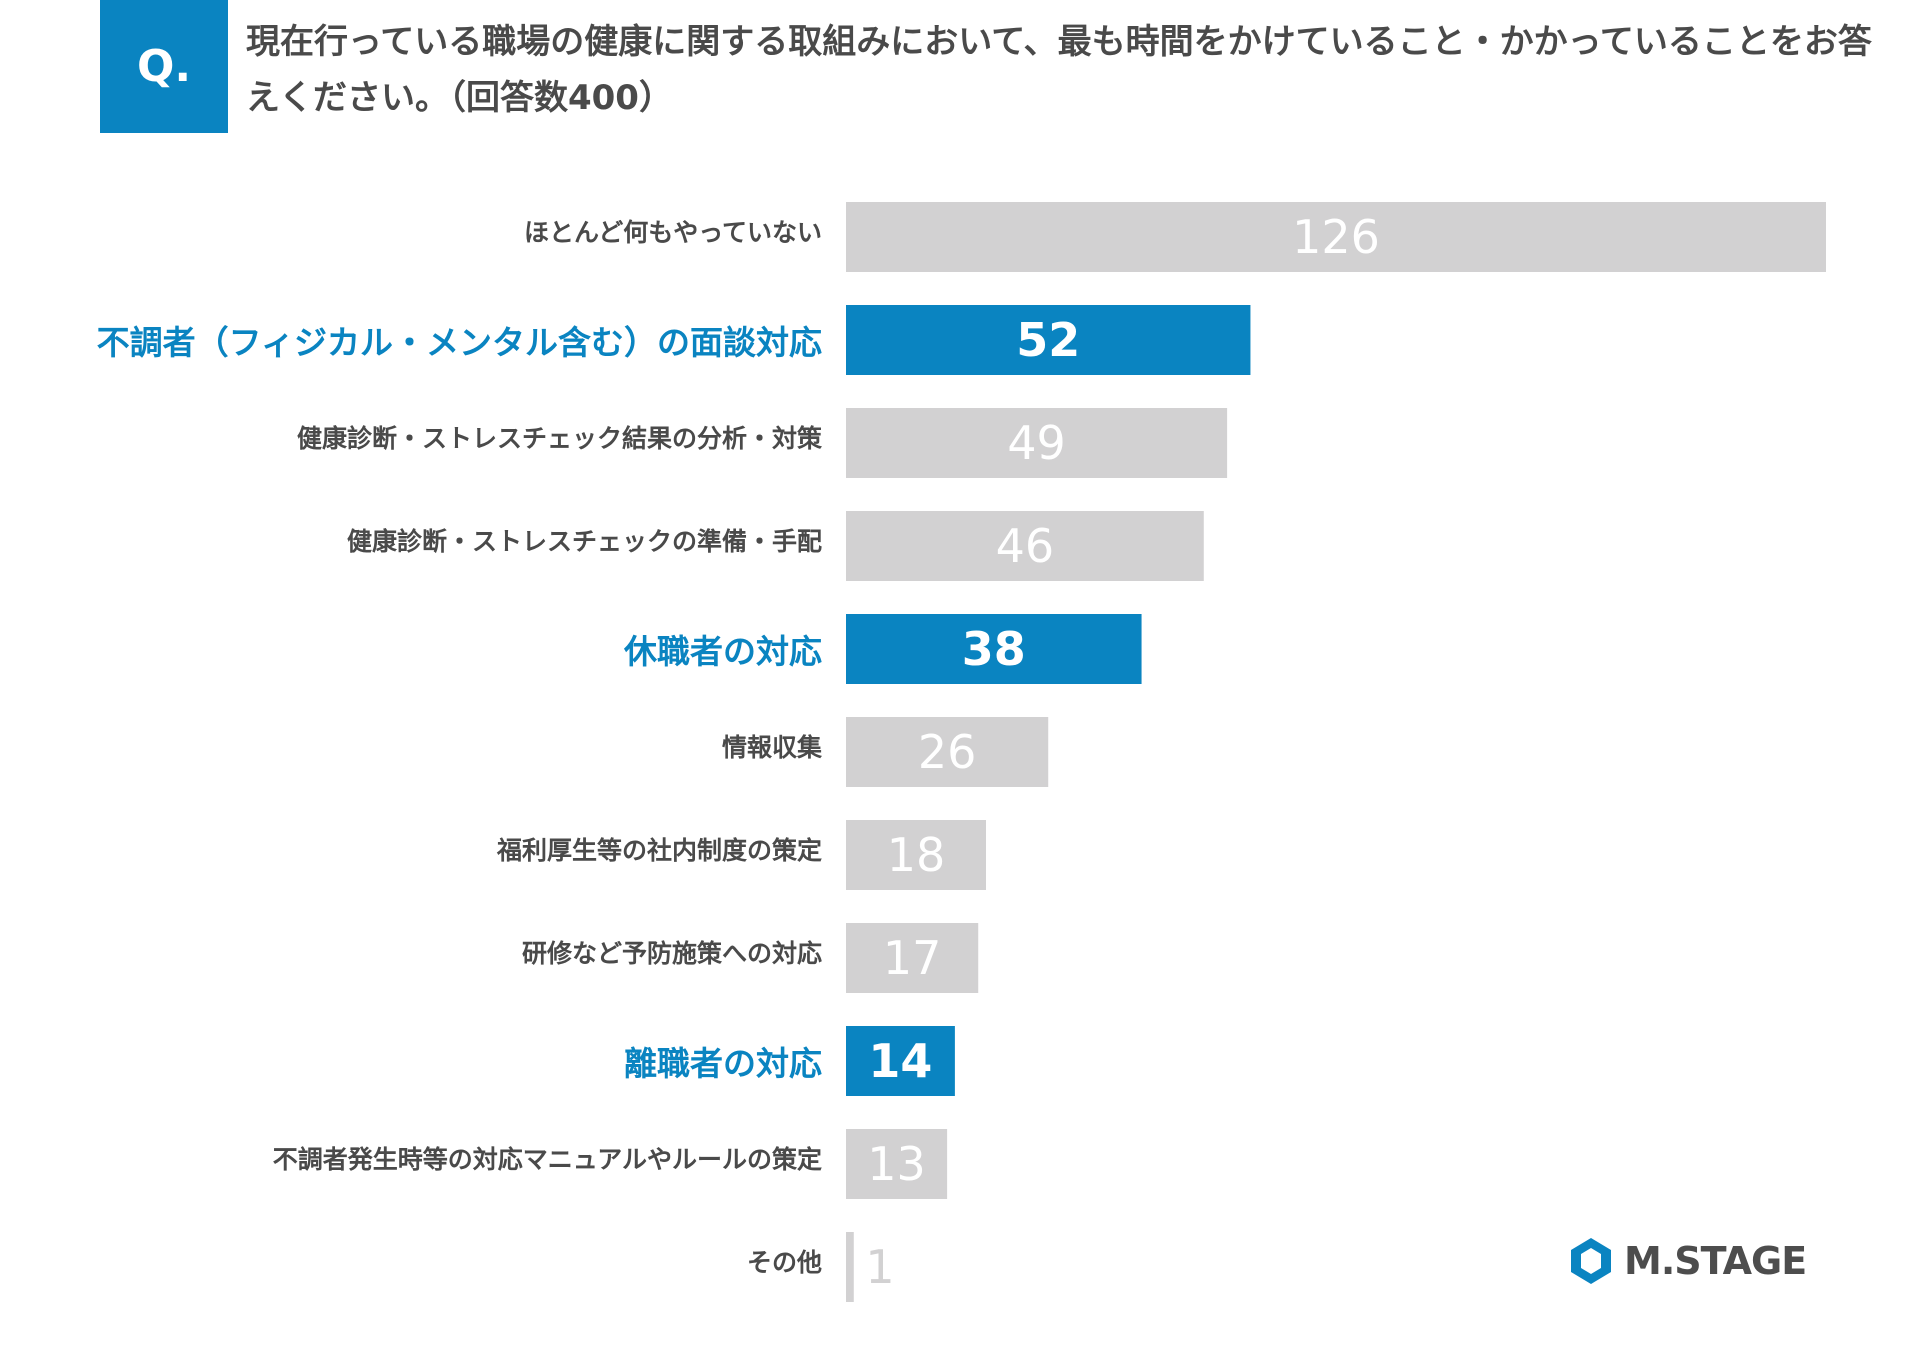 The image size is (1915, 1350). I want to click on value-label-4: 38, so click(994, 649).